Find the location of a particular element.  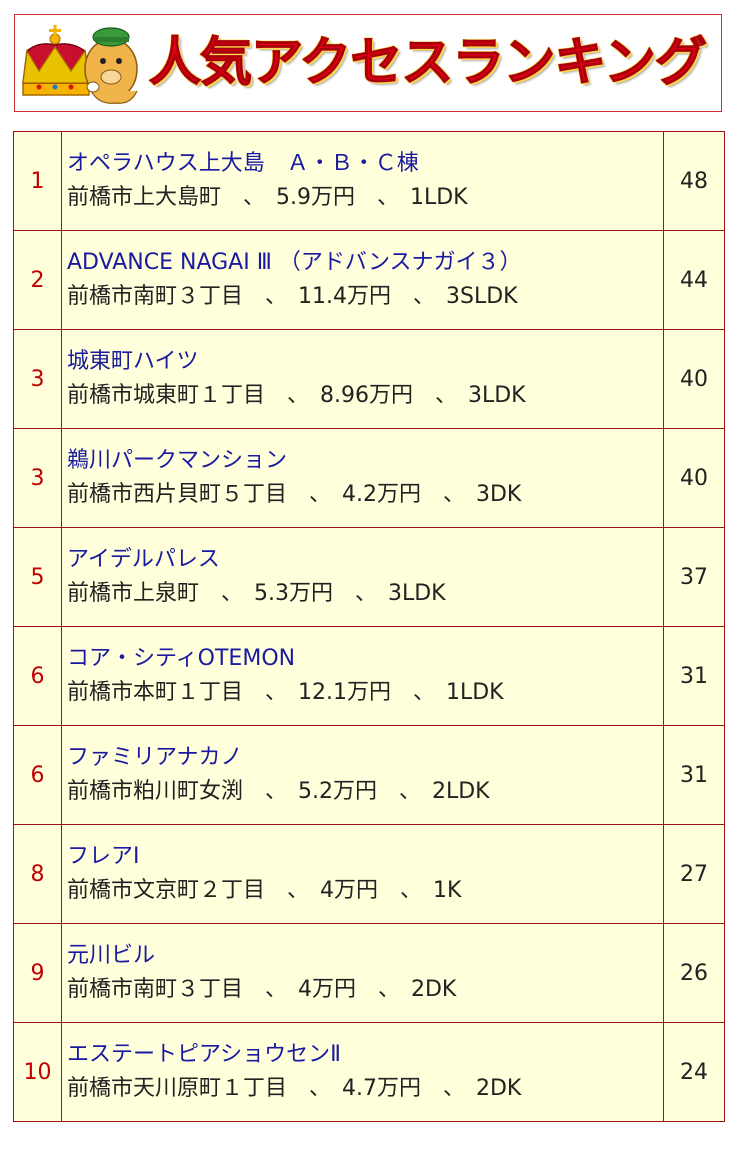

property-info: 城東町ハイツ前橋市城東町１丁目 、 8.96万円 、 3LDK is located at coordinates (362, 379).